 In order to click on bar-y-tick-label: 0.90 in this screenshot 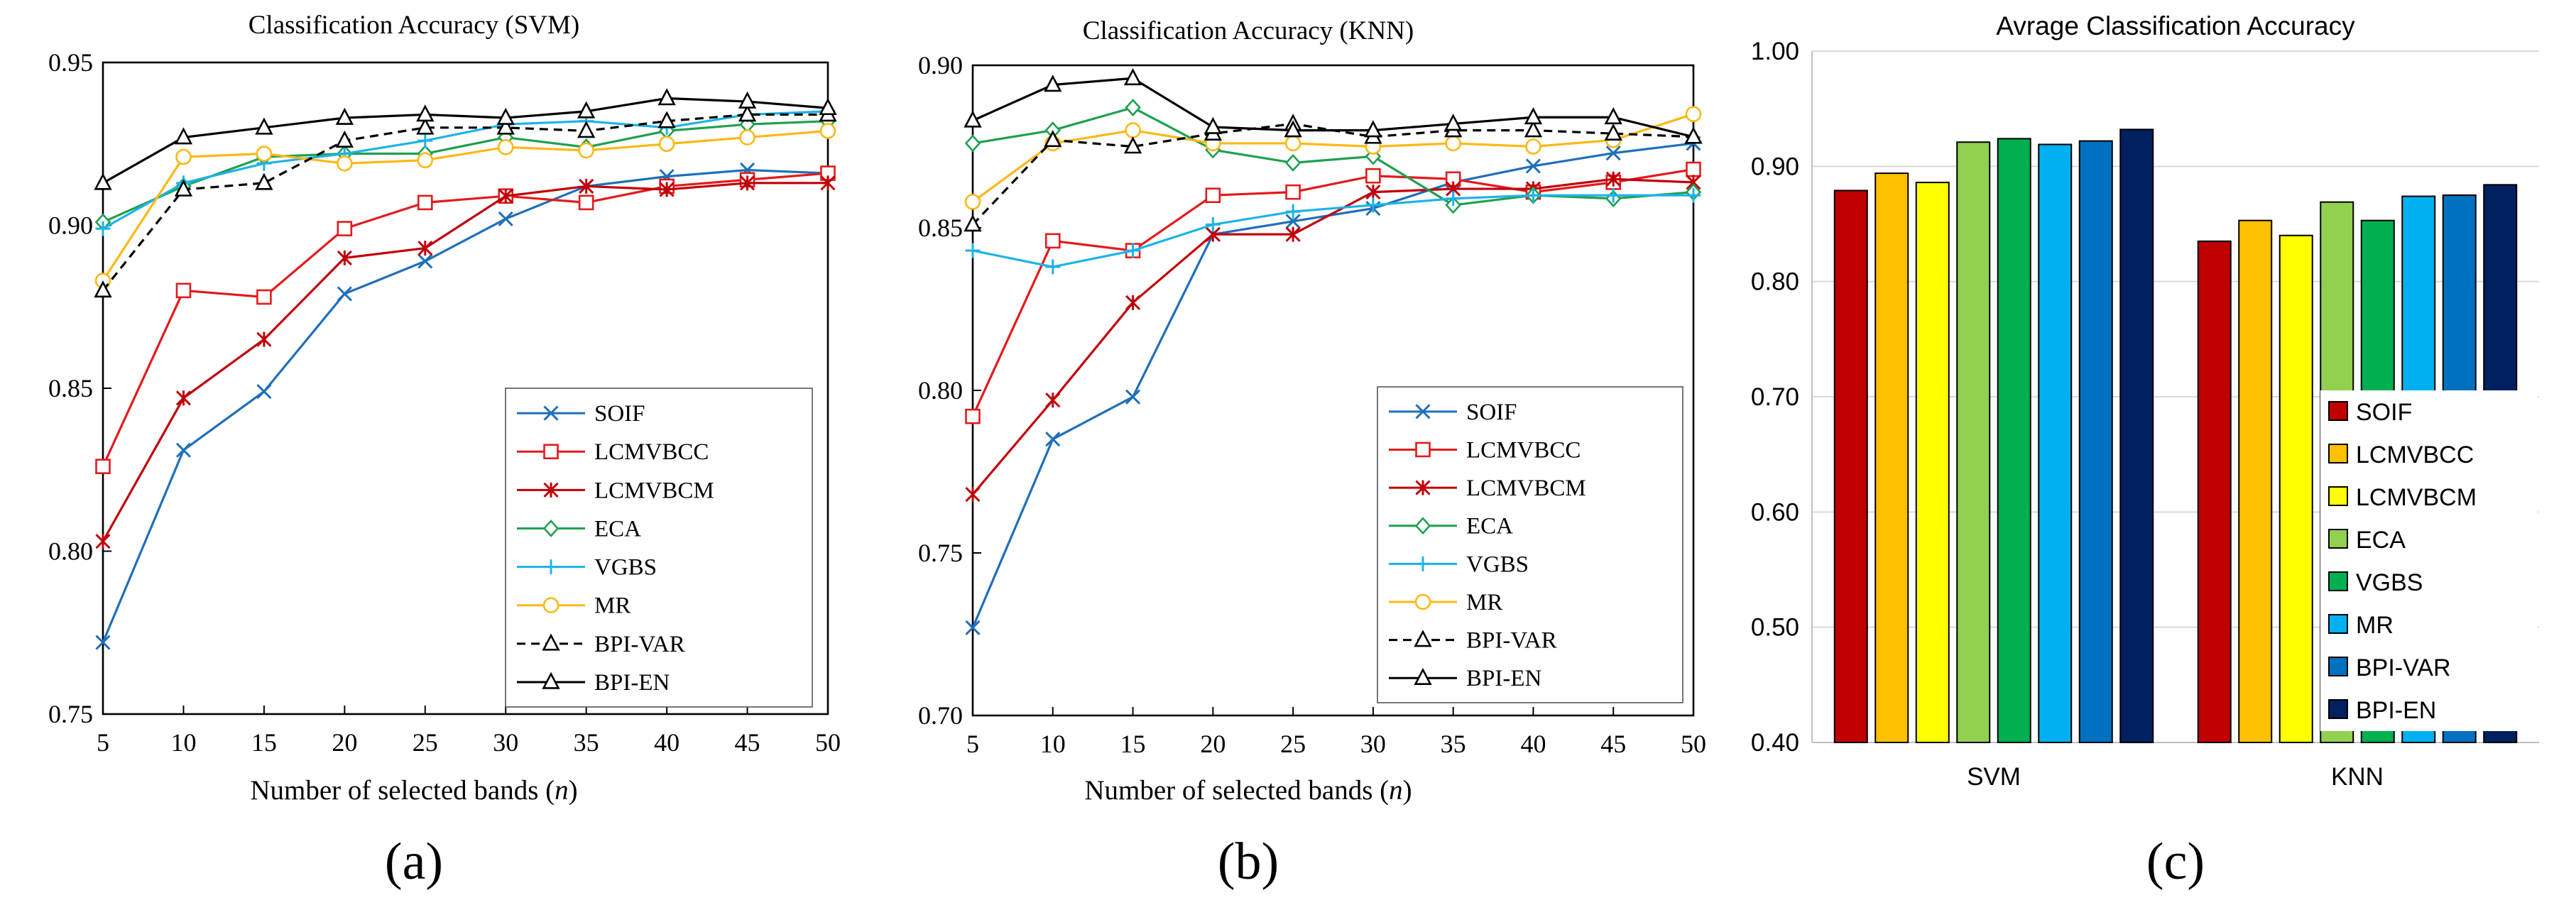, I will do `click(1775, 167)`.